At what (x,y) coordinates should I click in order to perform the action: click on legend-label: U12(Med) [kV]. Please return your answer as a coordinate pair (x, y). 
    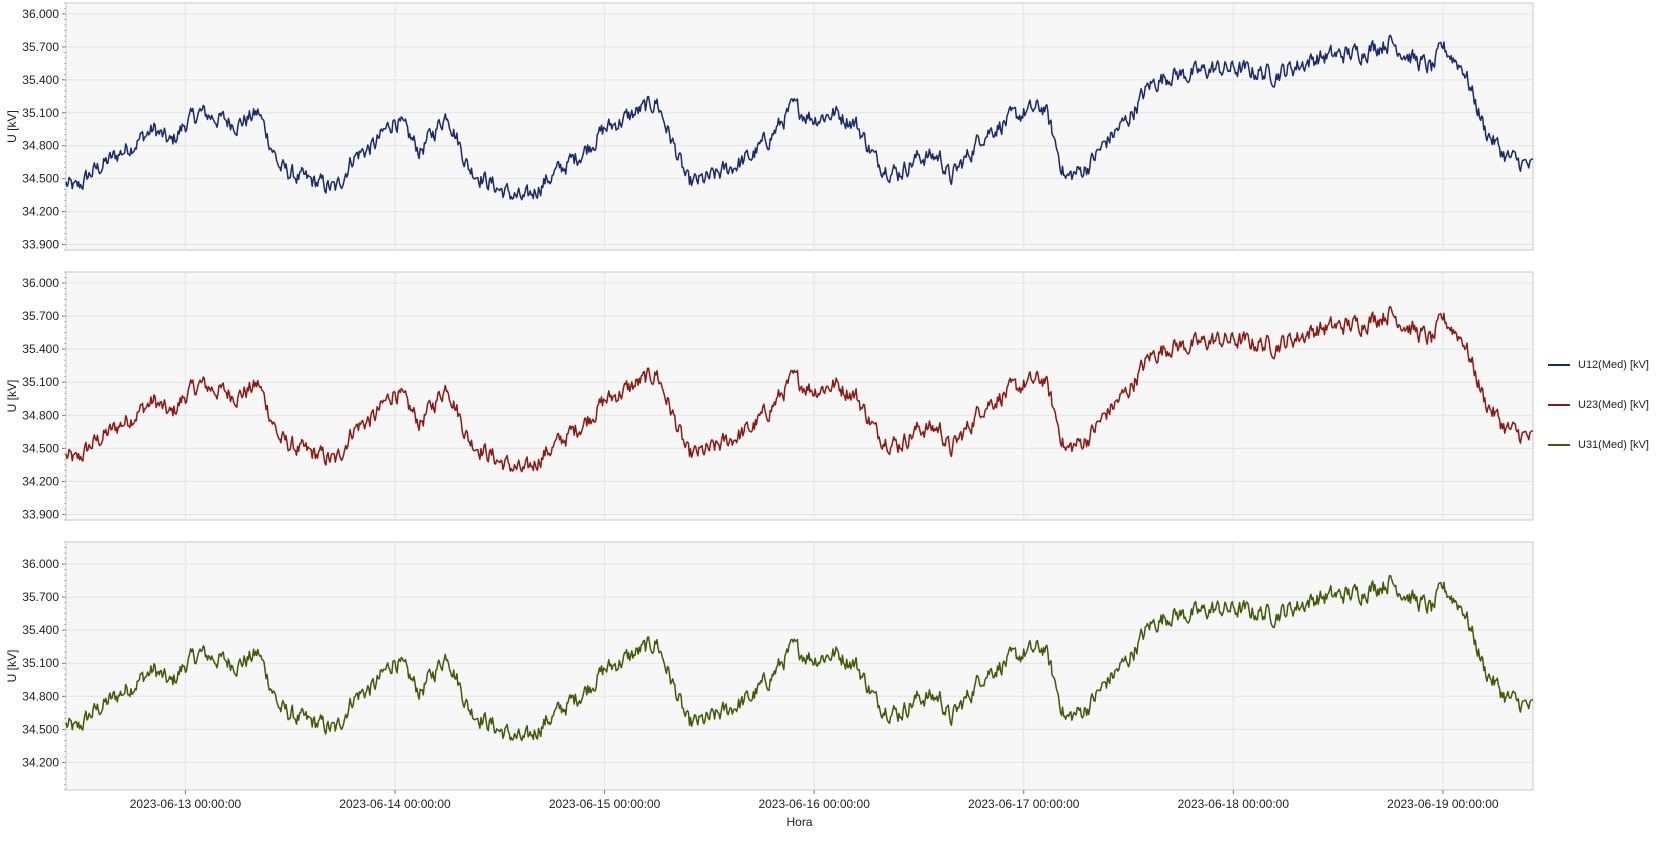
    Looking at the image, I should click on (1613, 365).